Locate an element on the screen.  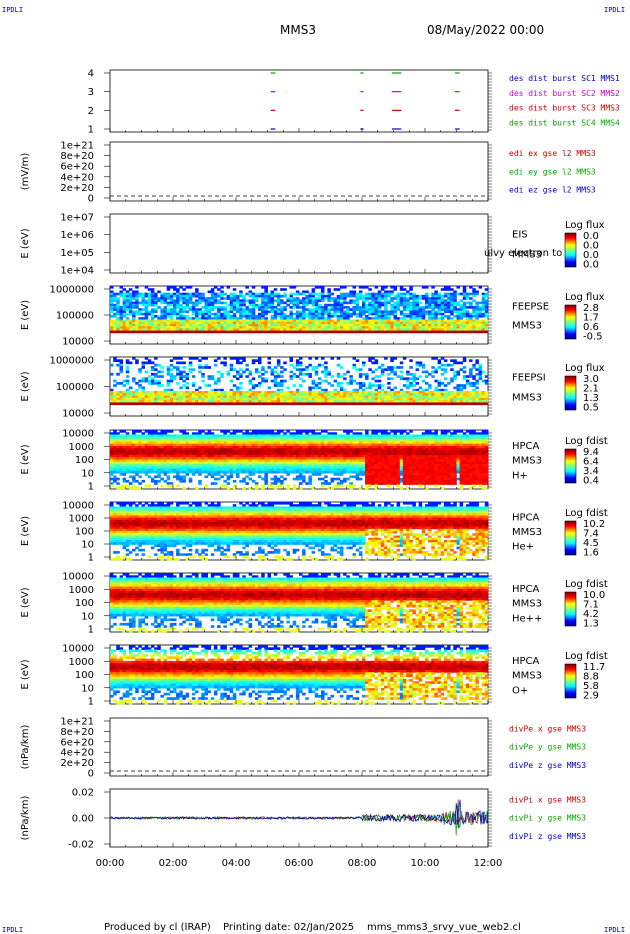
colorbar-tick-hpca_h-3: 0.4 is located at coordinates (591, 481).